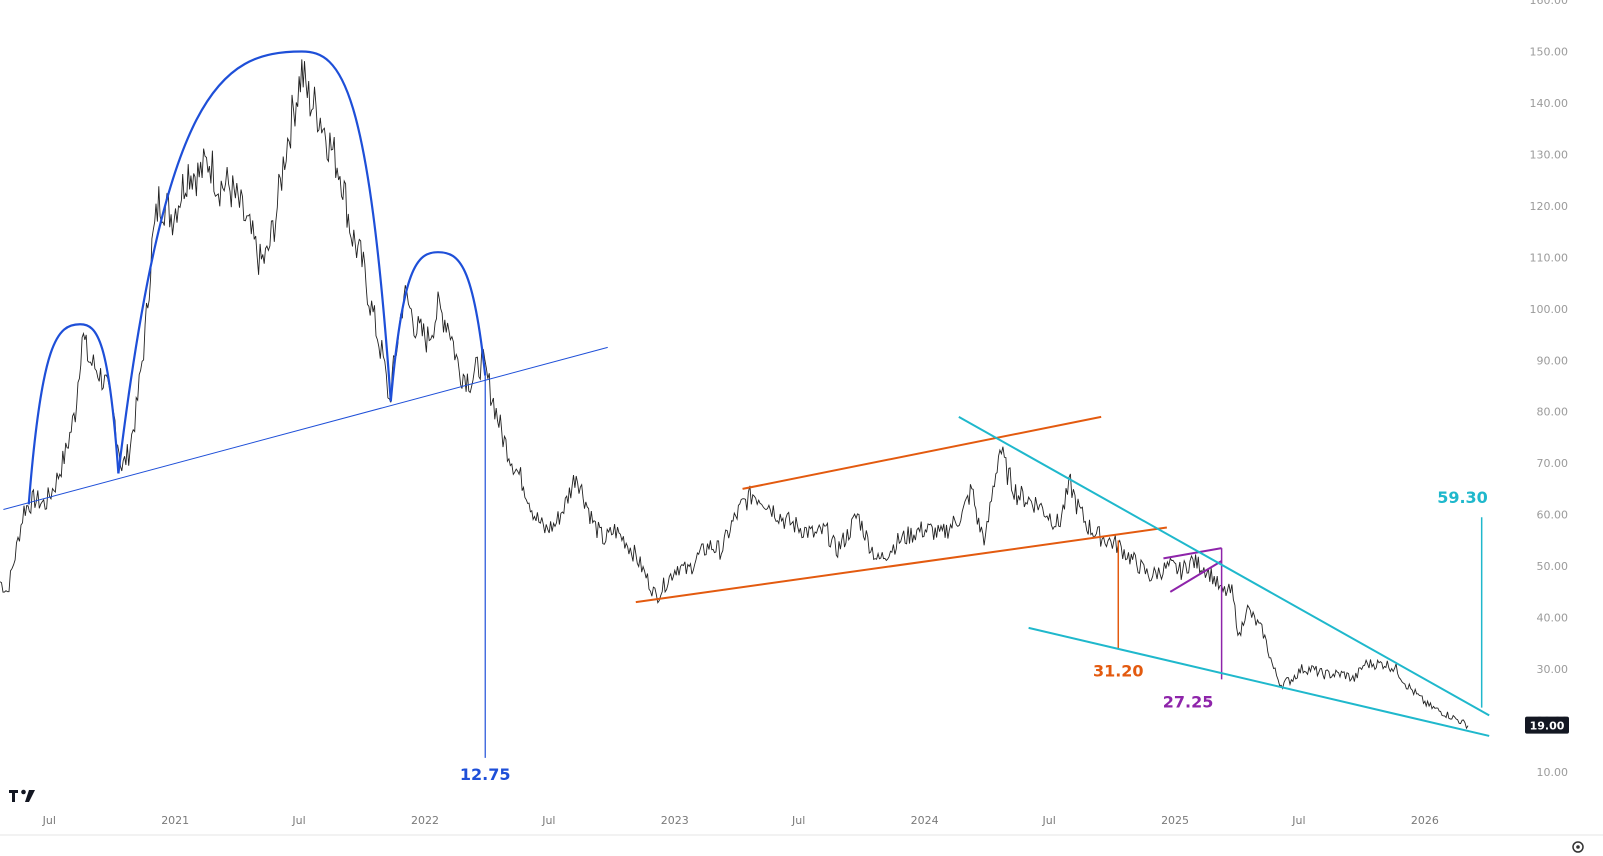 The width and height of the screenshot is (1603, 856). I want to click on wedge-target-label: 59.30, so click(1462, 497).